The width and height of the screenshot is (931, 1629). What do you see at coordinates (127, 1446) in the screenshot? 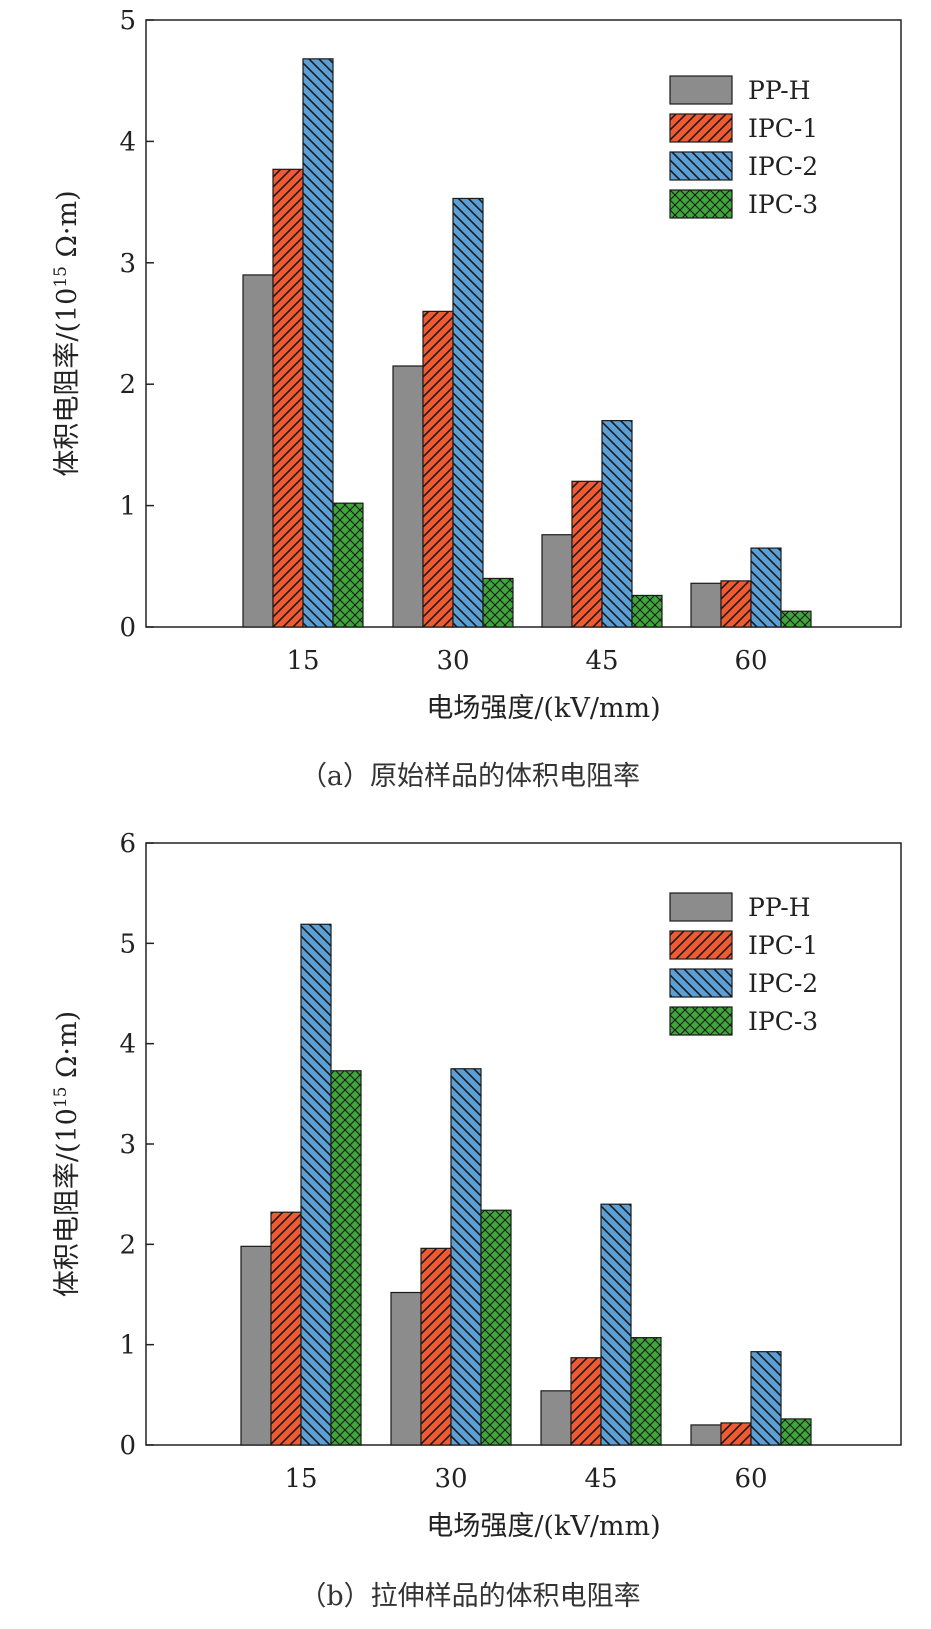
I see `chart-b-ytick-label: 0` at bounding box center [127, 1446].